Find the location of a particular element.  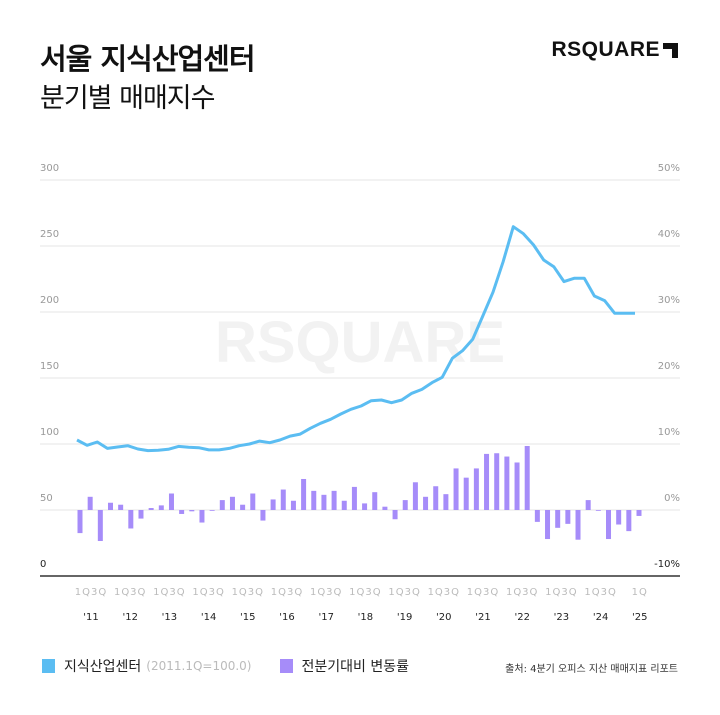

x-year-tick-label: '17 is located at coordinates (325, 617).